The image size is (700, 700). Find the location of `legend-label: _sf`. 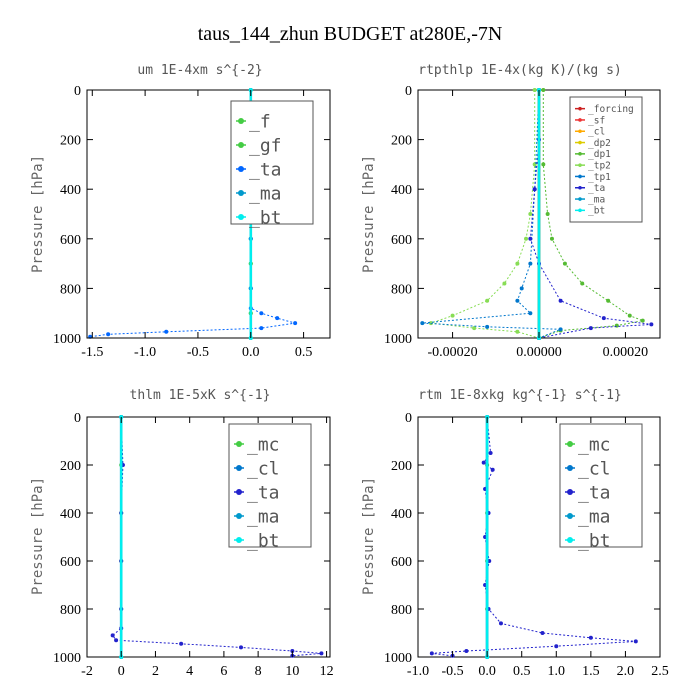

legend-label: _sf is located at coordinates (596, 120).